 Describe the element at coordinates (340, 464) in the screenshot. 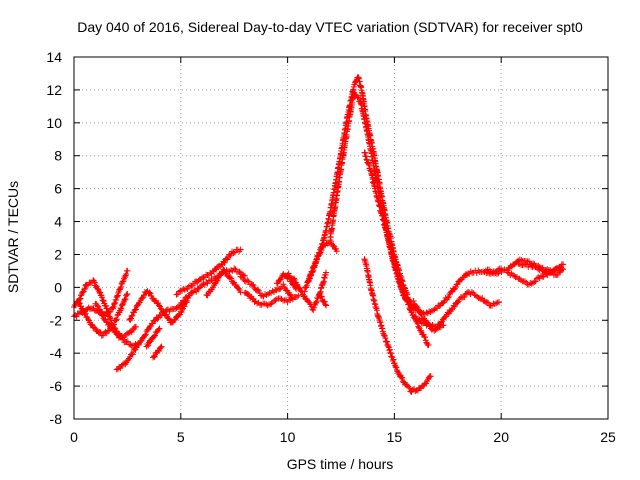

I see `x-axis-label: GPS time / hours` at that location.